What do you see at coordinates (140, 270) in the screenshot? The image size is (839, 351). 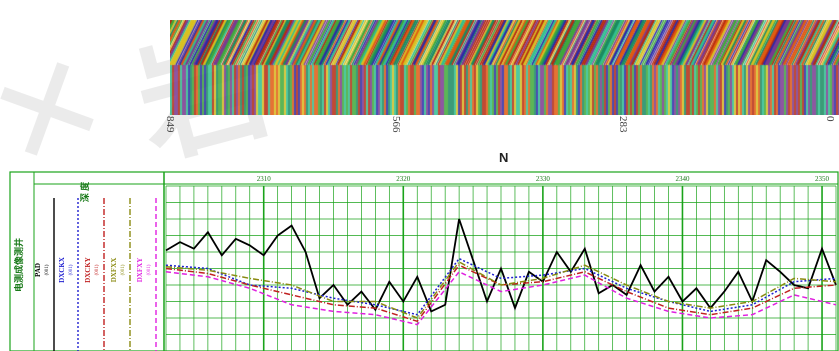 I see `curve-legend-name: DXFXY` at bounding box center [140, 270].